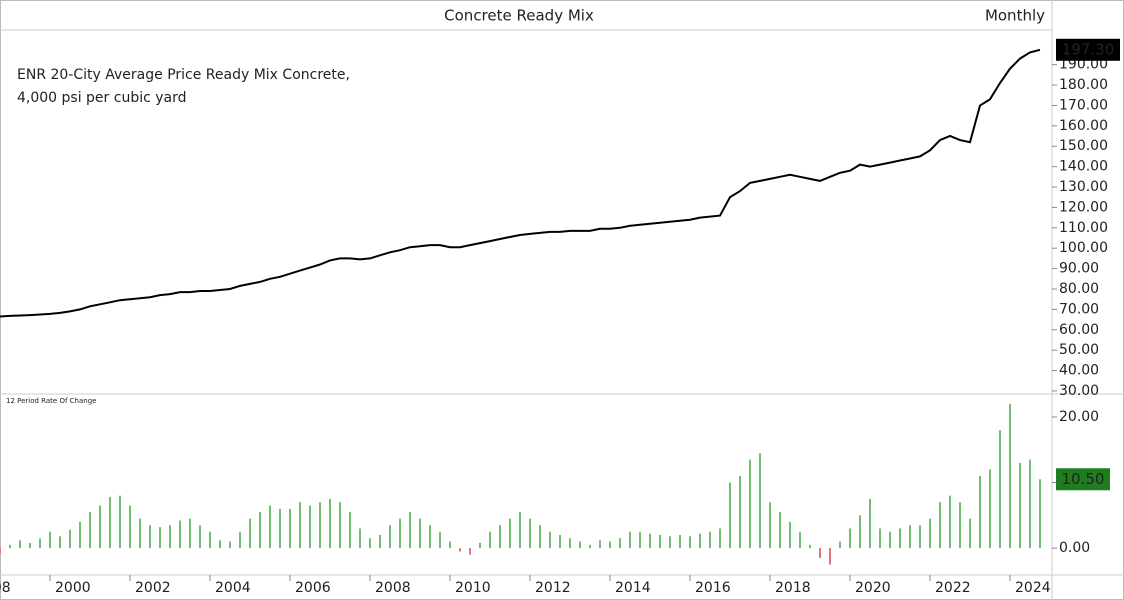  I want to click on chart-title: Concrete Ready Mix, so click(519, 16).